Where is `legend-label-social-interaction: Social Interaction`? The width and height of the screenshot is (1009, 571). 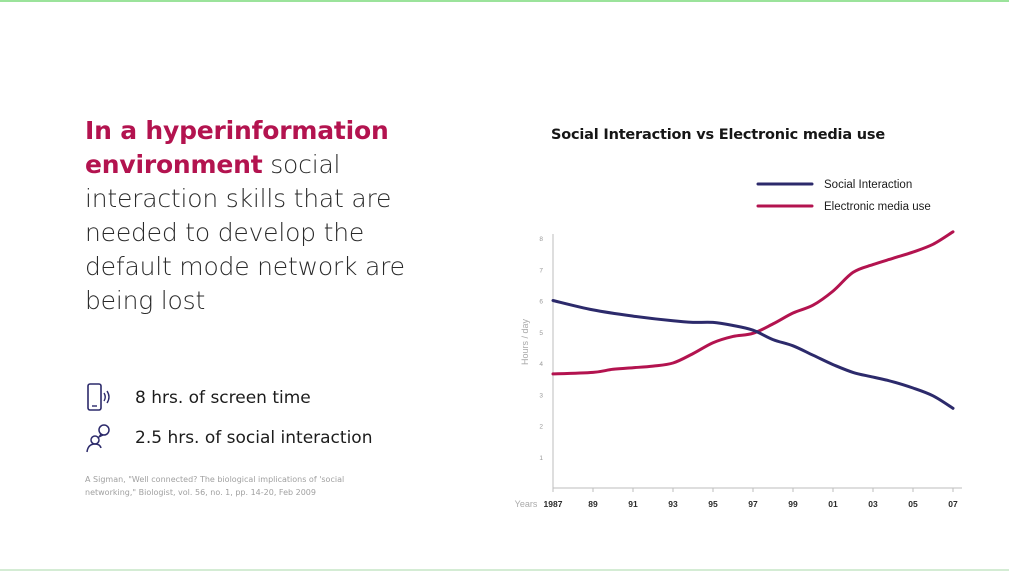 legend-label-social-interaction: Social Interaction is located at coordinates (868, 185).